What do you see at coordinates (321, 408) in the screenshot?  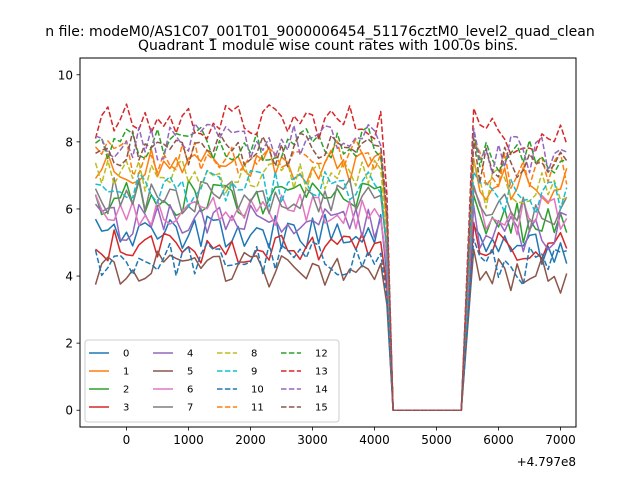 I see `legend-label-15: 15` at bounding box center [321, 408].